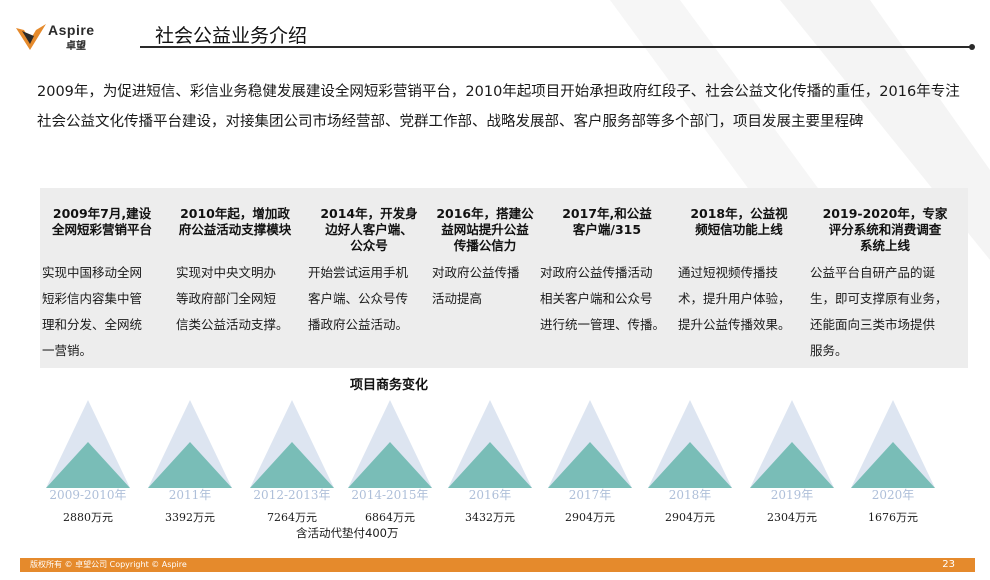  I want to click on milestone-heading: 2019-2020年，专家 评分系统和消费调查 系统上线, so click(885, 230).